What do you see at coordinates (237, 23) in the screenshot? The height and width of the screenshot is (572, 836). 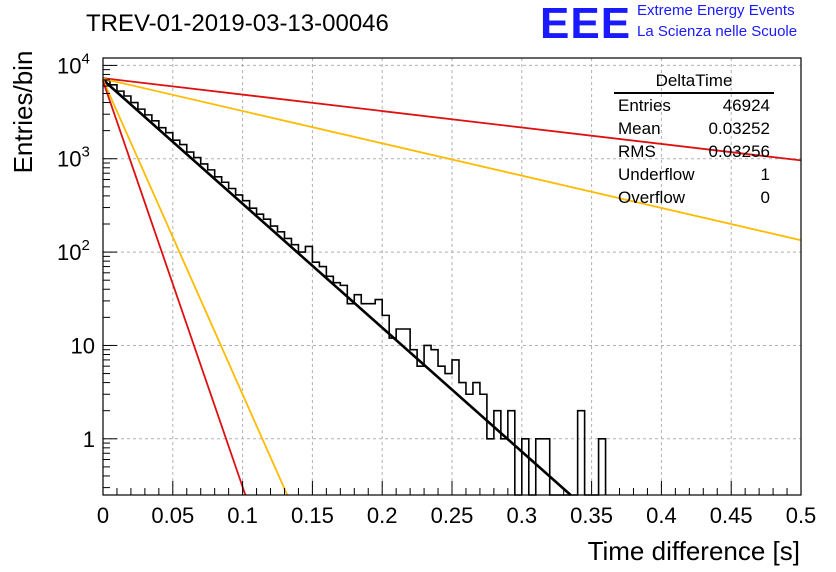 I see `chart-title: TREV-01-2019-03-13-00046` at bounding box center [237, 23].